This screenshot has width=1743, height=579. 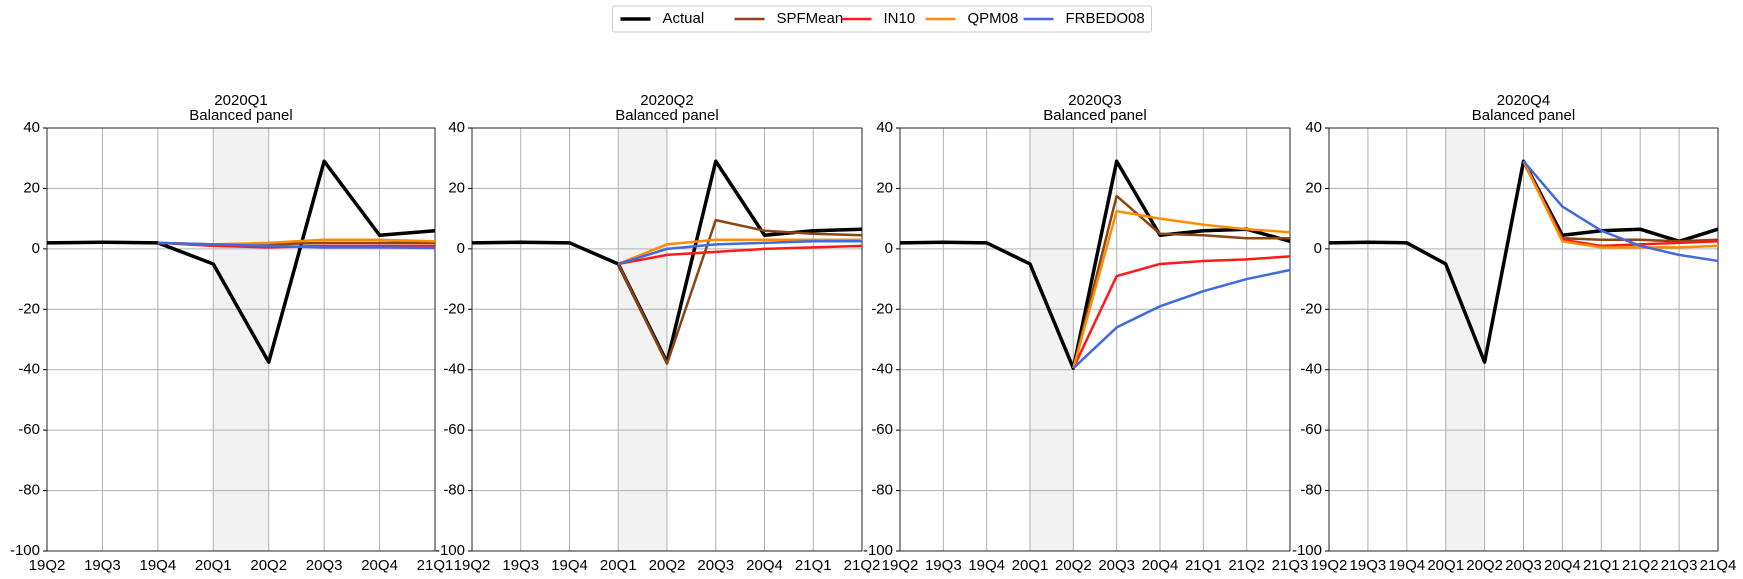 I want to click on legend-label: IN10, so click(x=900, y=18).